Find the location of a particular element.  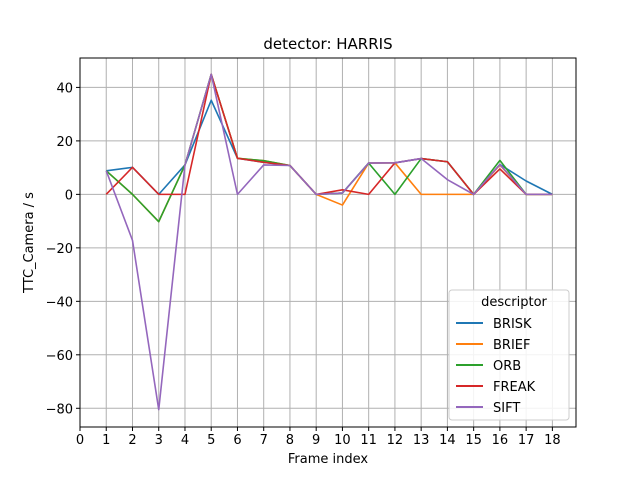

x-tick-label: 13 is located at coordinates (421, 440).